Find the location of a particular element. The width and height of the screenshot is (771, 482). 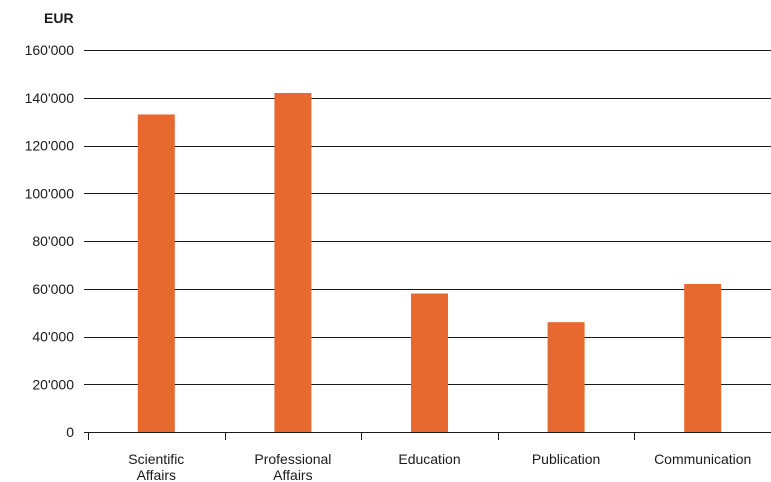

y-tick-label: 100'000 is located at coordinates (50, 193).